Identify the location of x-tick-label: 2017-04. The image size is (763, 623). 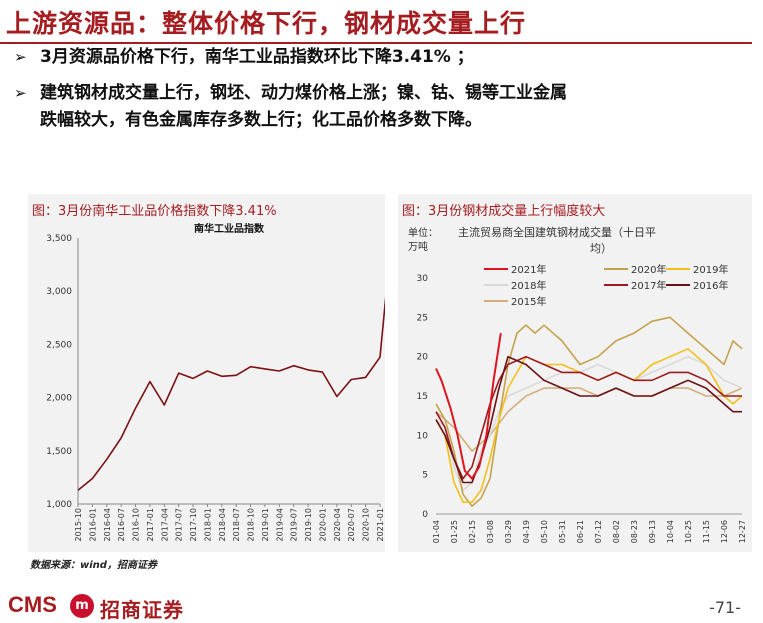
(164, 524).